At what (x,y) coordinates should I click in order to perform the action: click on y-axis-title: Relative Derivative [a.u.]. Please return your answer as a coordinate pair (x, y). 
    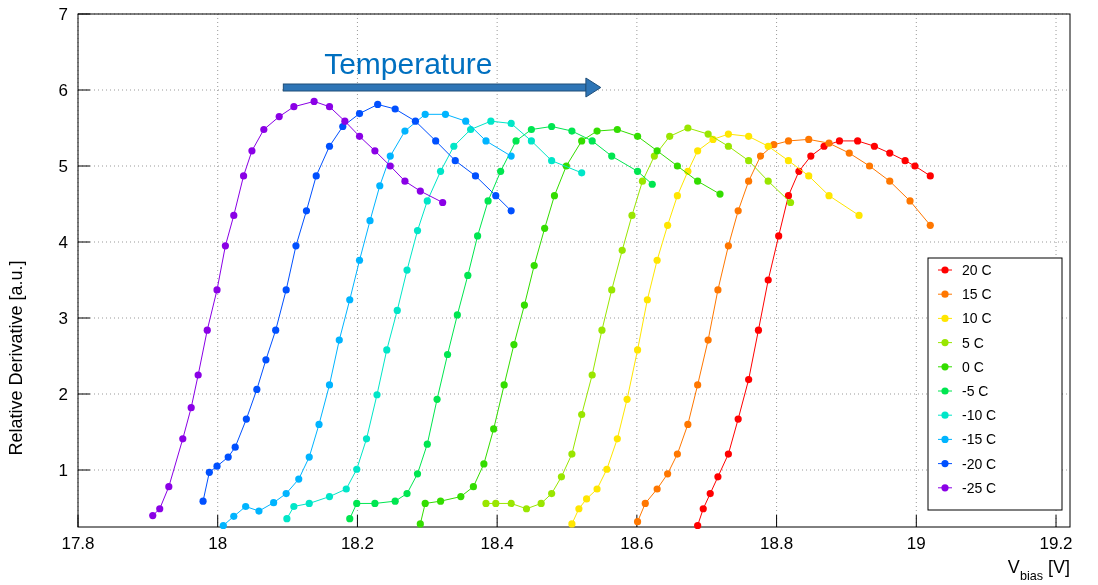
    Looking at the image, I should click on (16, 358).